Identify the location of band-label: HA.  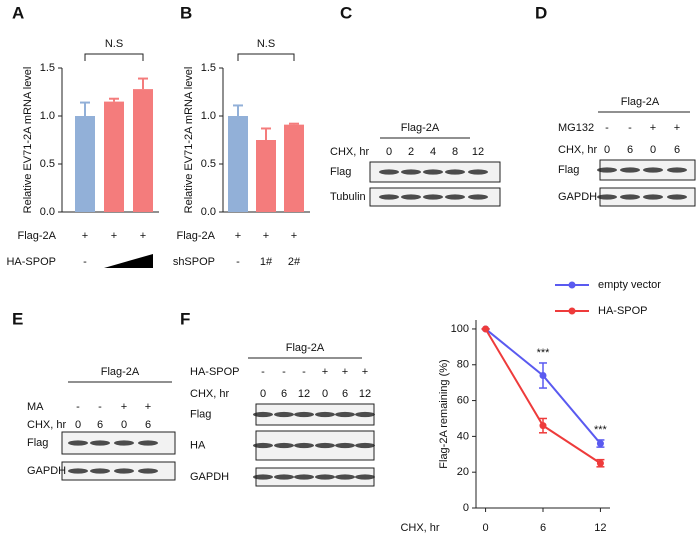
(198, 445).